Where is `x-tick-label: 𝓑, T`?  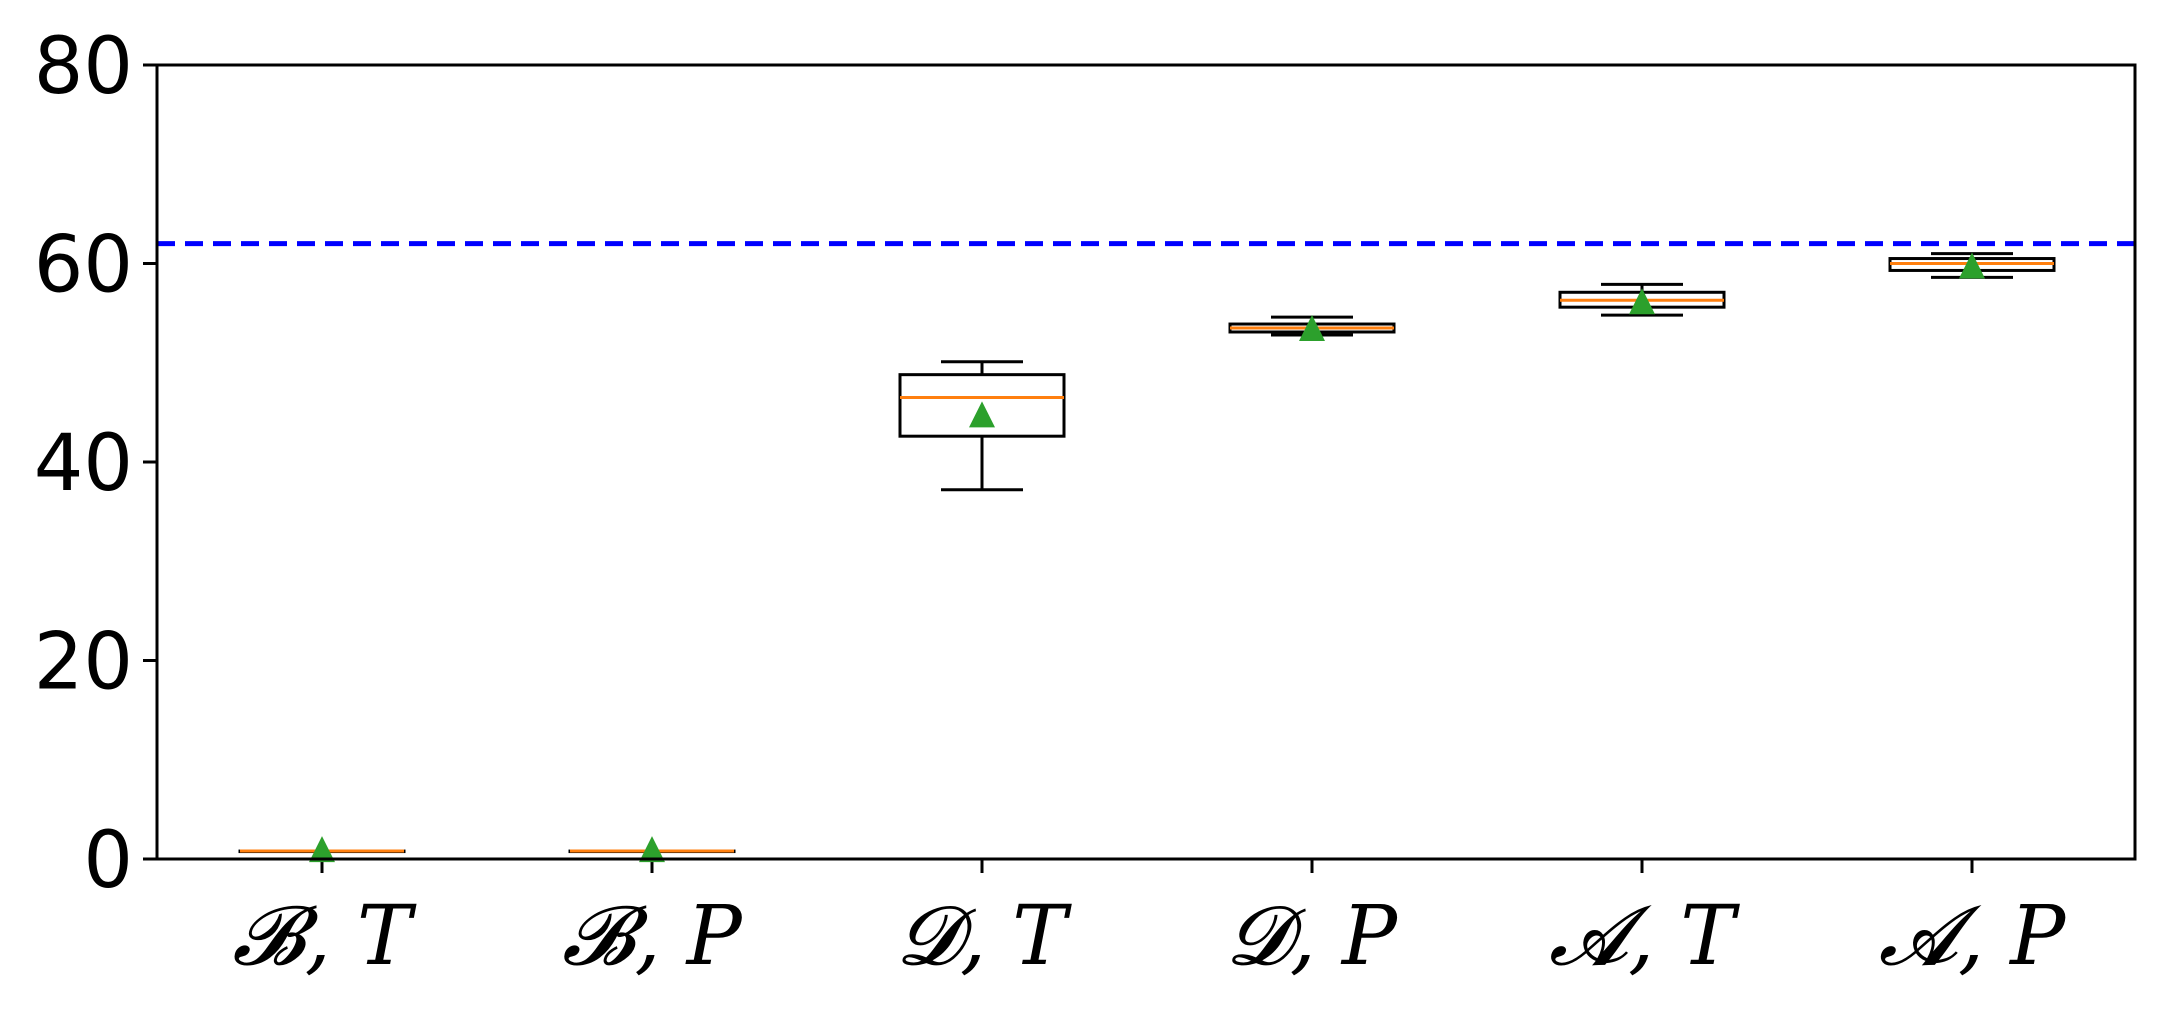 x-tick-label: 𝓑, T is located at coordinates (324, 936).